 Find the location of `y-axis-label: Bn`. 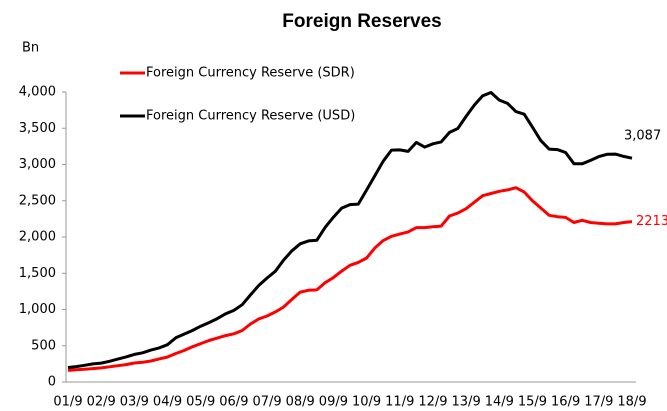

y-axis-label: Bn is located at coordinates (30, 48).